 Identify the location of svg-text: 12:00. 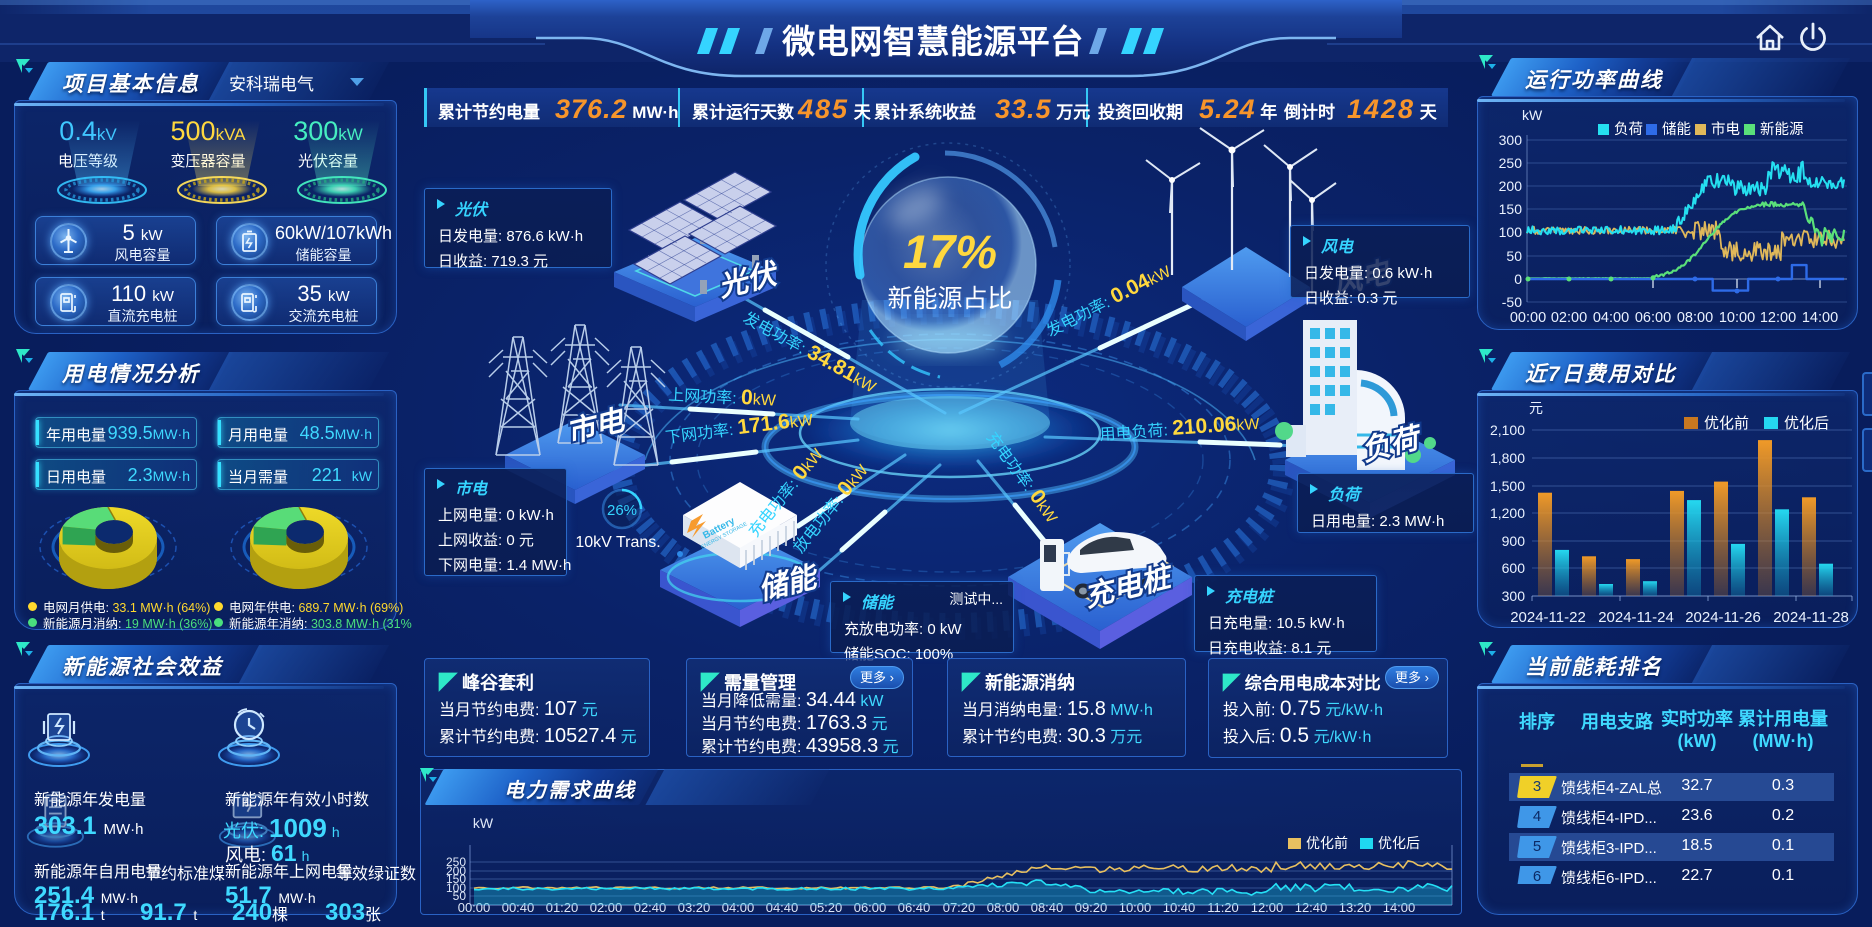
(1778, 318).